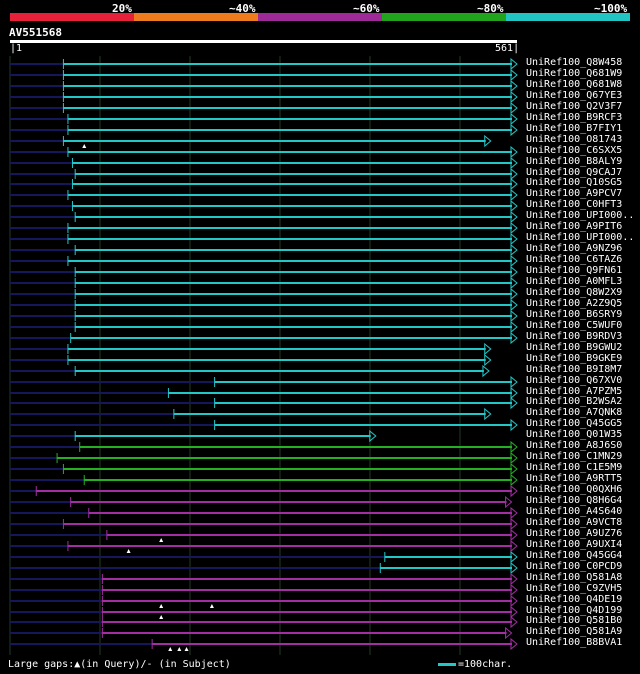 Image resolution: width=640 pixels, height=674 pixels. I want to click on hit-label: UniRef100_C6TAZ6, so click(574, 259).